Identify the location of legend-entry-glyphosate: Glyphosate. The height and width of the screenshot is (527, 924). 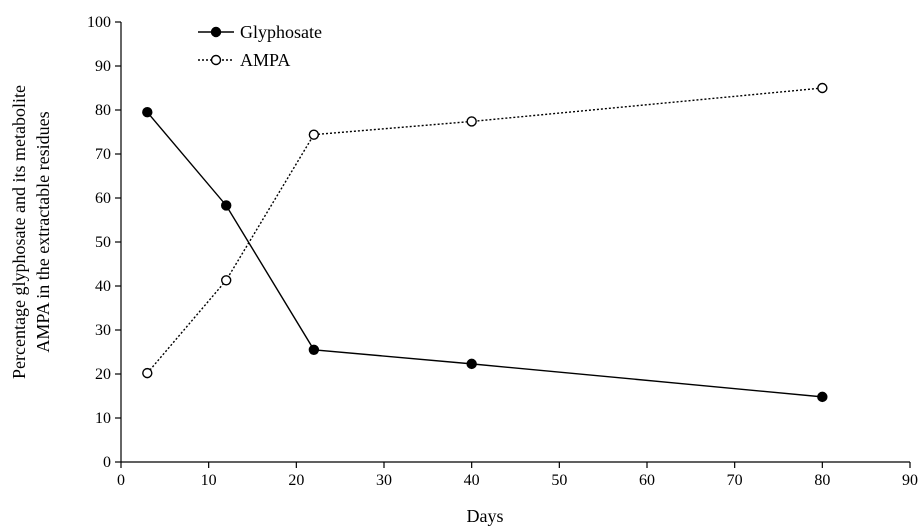
(260, 32).